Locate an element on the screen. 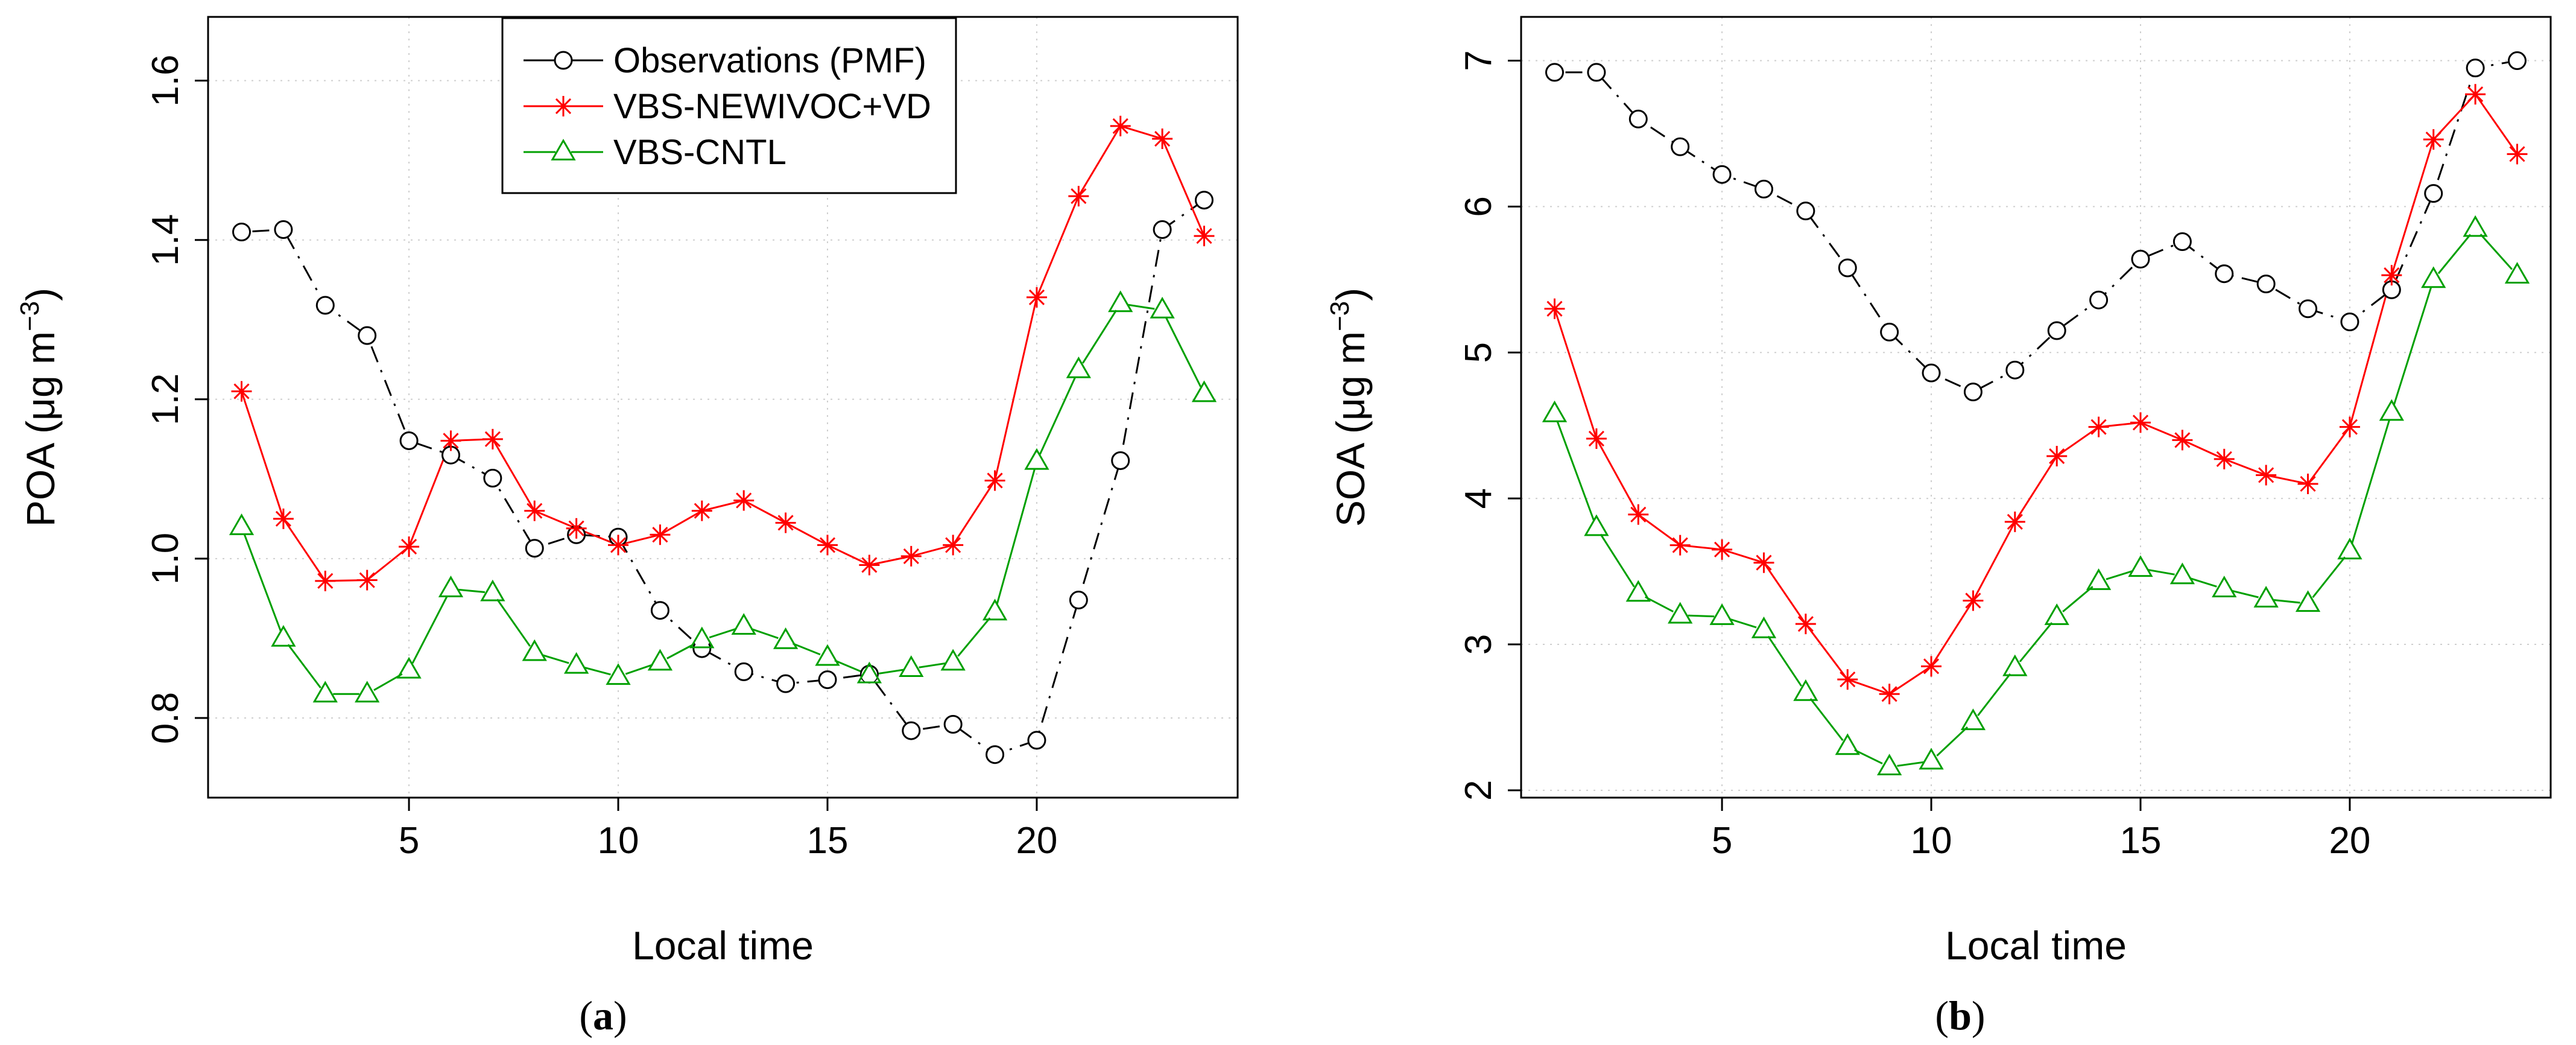 This screenshot has height=1045, width=2576. panel-b-x-tick-label-20: 20 is located at coordinates (2349, 841).